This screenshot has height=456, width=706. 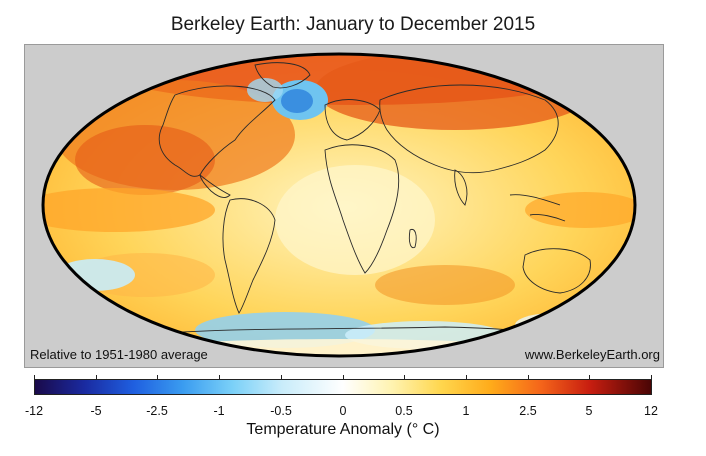 I want to click on colorbar-tick-label: 0, so click(x=343, y=411).